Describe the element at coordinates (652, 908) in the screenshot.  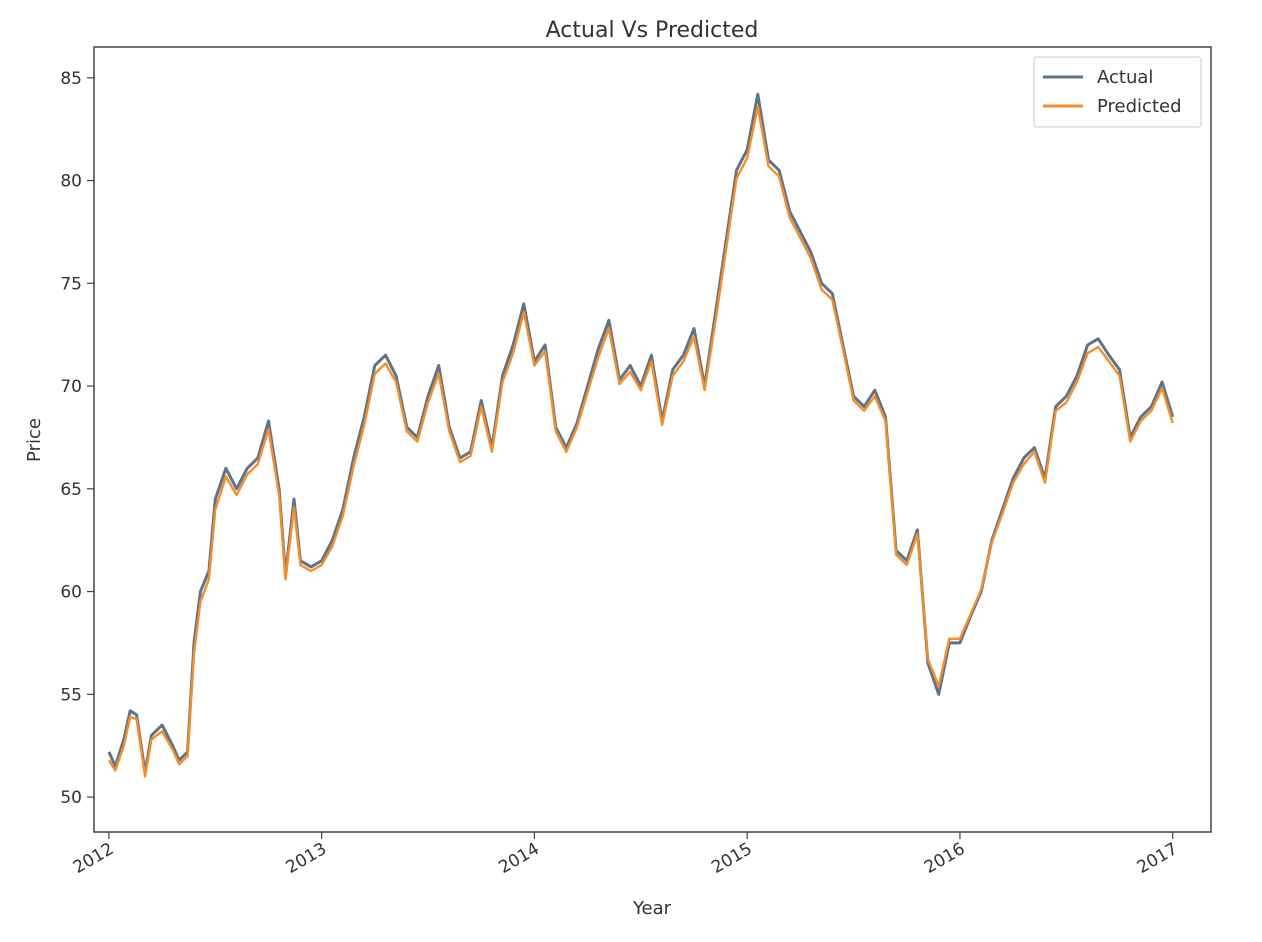
I see `x-axis-title: Year` at that location.